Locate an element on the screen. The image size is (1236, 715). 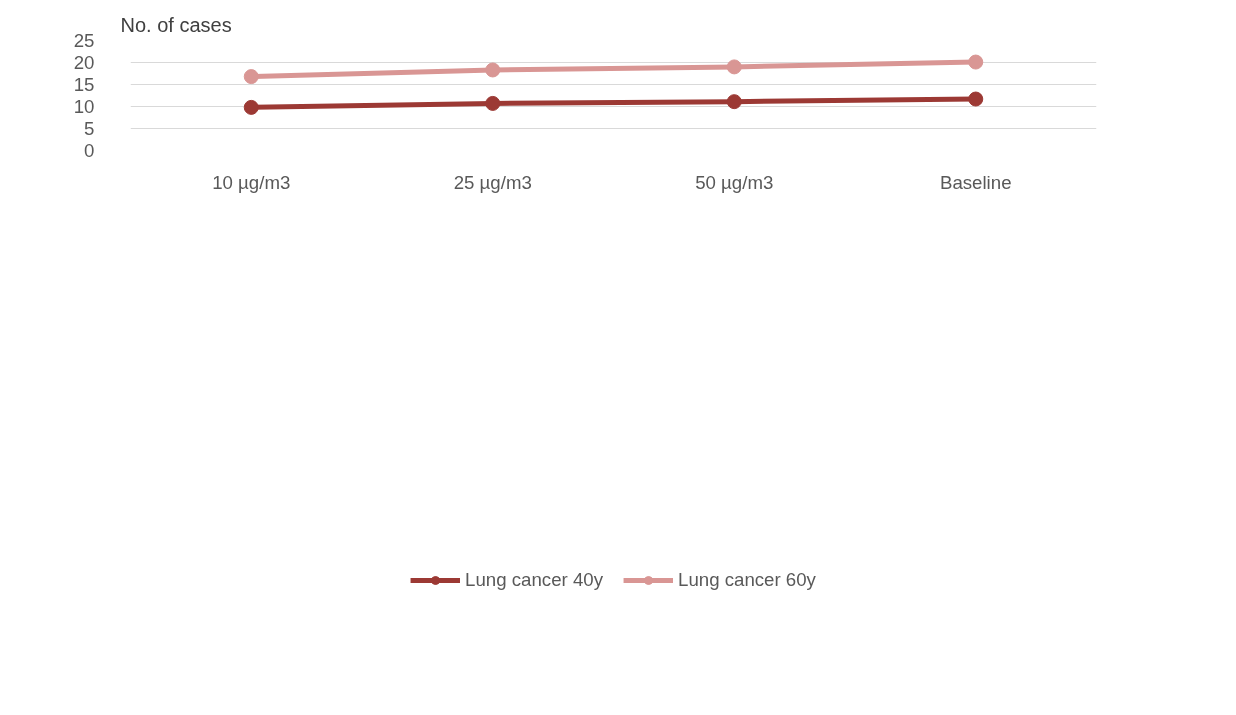
y-tick-label: 25 is located at coordinates (84, 40).